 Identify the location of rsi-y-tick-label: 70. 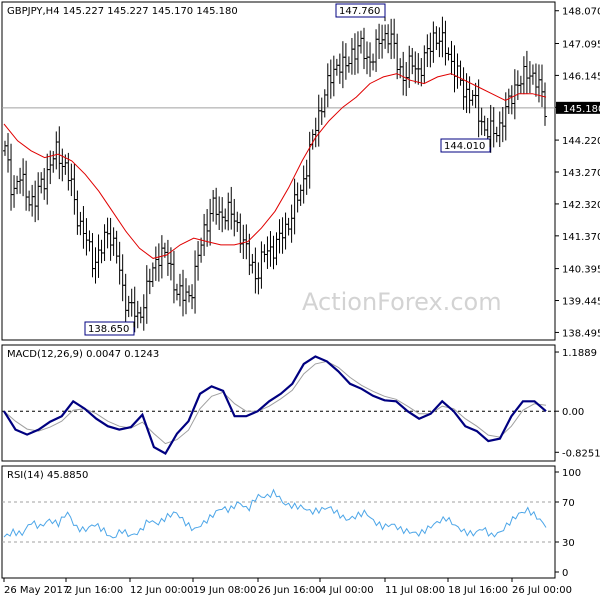
(568, 503).